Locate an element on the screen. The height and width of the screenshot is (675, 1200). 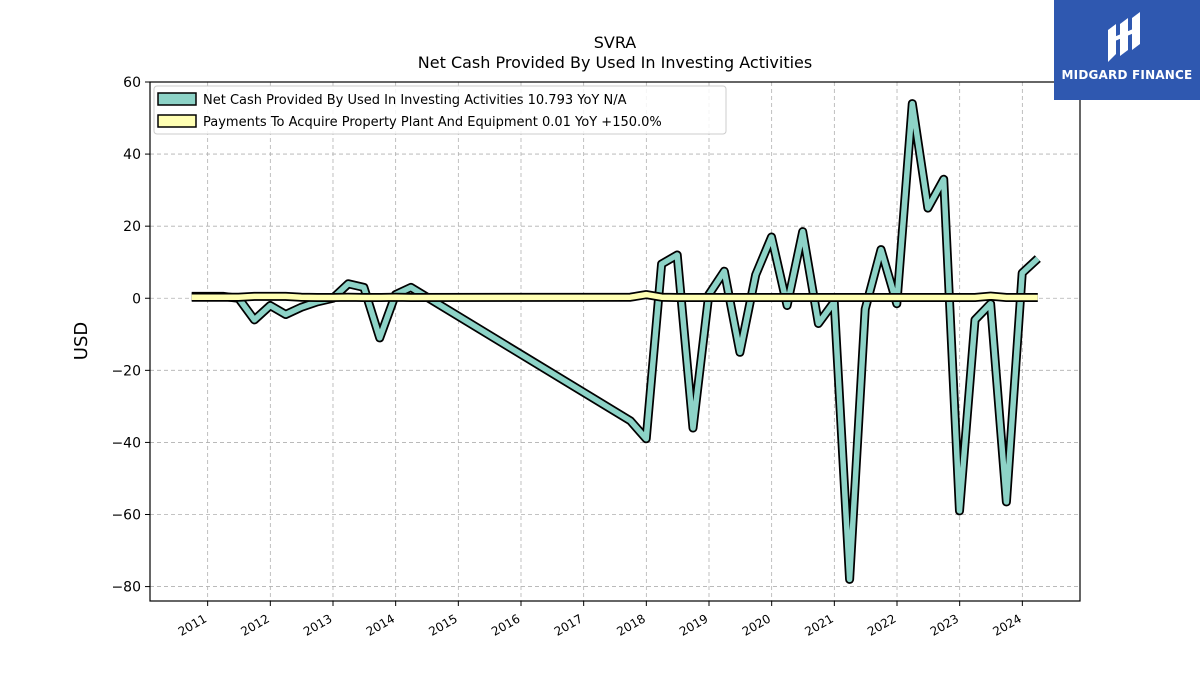
midgard-finance-logo-icon is located at coordinates (1124, 37).